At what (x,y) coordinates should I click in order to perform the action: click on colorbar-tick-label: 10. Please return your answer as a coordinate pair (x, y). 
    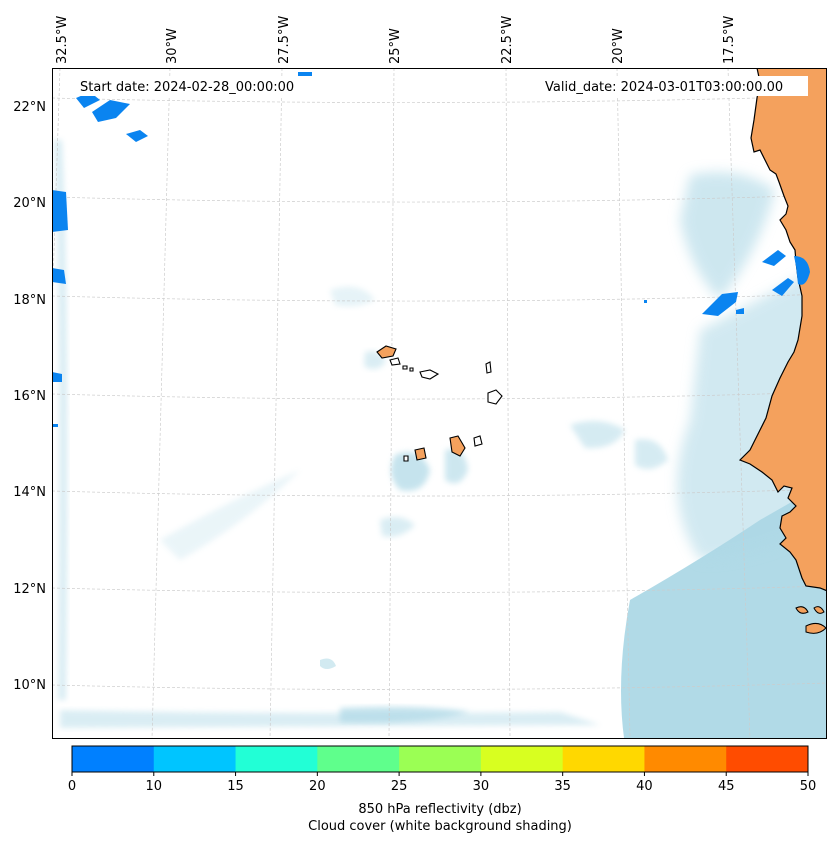
    Looking at the image, I should click on (154, 786).